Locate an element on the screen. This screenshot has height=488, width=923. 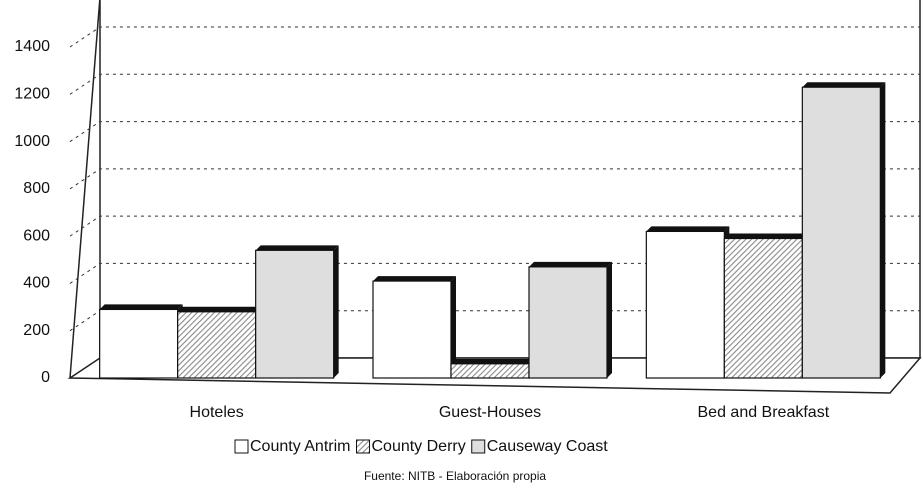
left-edge is located at coordinates (85, 189).